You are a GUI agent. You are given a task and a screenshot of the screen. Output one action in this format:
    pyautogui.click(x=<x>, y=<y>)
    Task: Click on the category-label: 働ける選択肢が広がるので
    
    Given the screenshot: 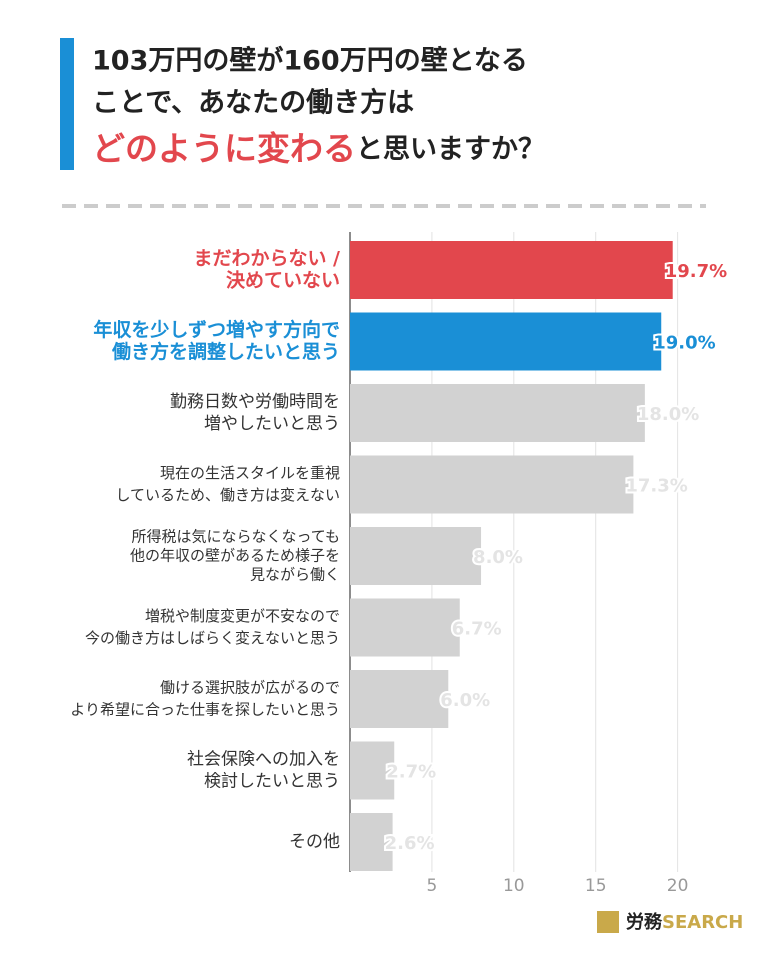 What is the action you would take?
    pyautogui.click(x=250, y=688)
    